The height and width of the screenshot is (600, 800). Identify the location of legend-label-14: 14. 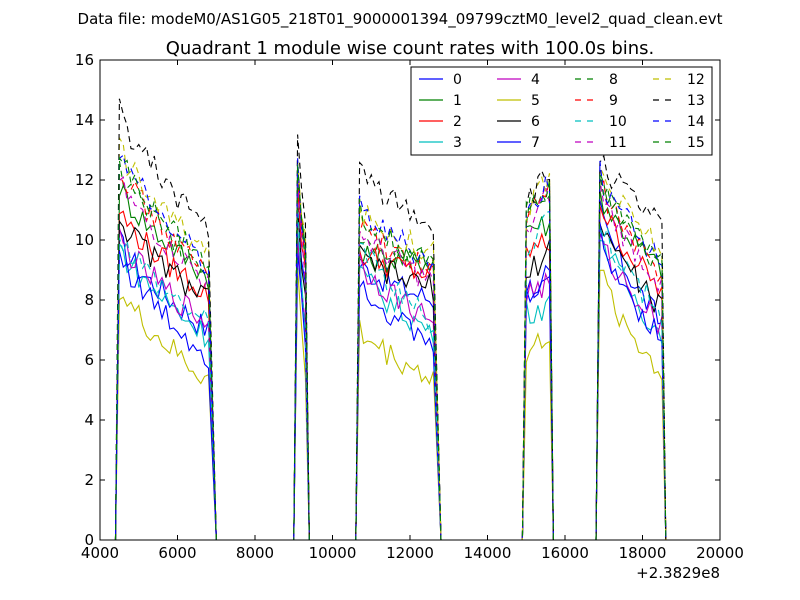
(696, 122).